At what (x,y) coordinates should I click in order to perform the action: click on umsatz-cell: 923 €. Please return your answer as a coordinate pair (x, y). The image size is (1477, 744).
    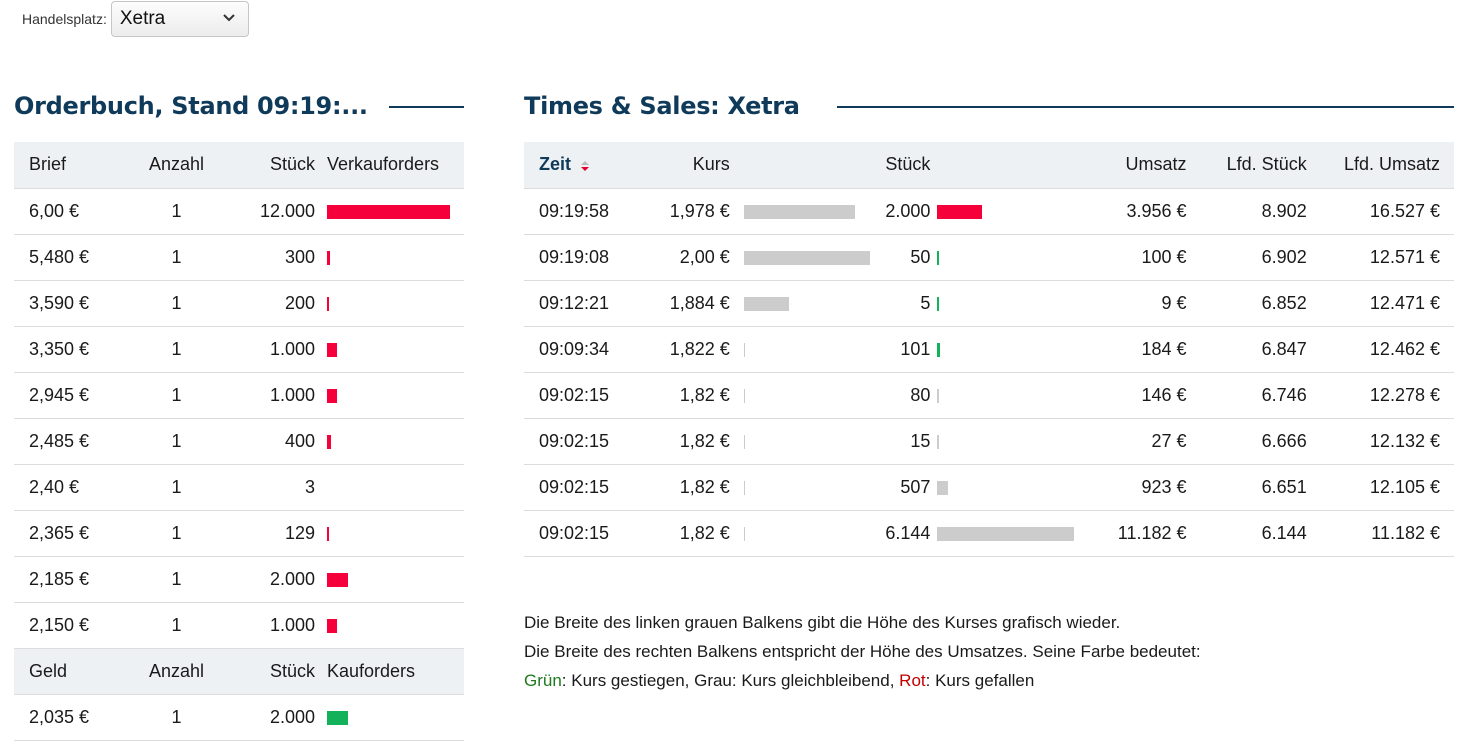
    Looking at the image, I should click on (1137, 487).